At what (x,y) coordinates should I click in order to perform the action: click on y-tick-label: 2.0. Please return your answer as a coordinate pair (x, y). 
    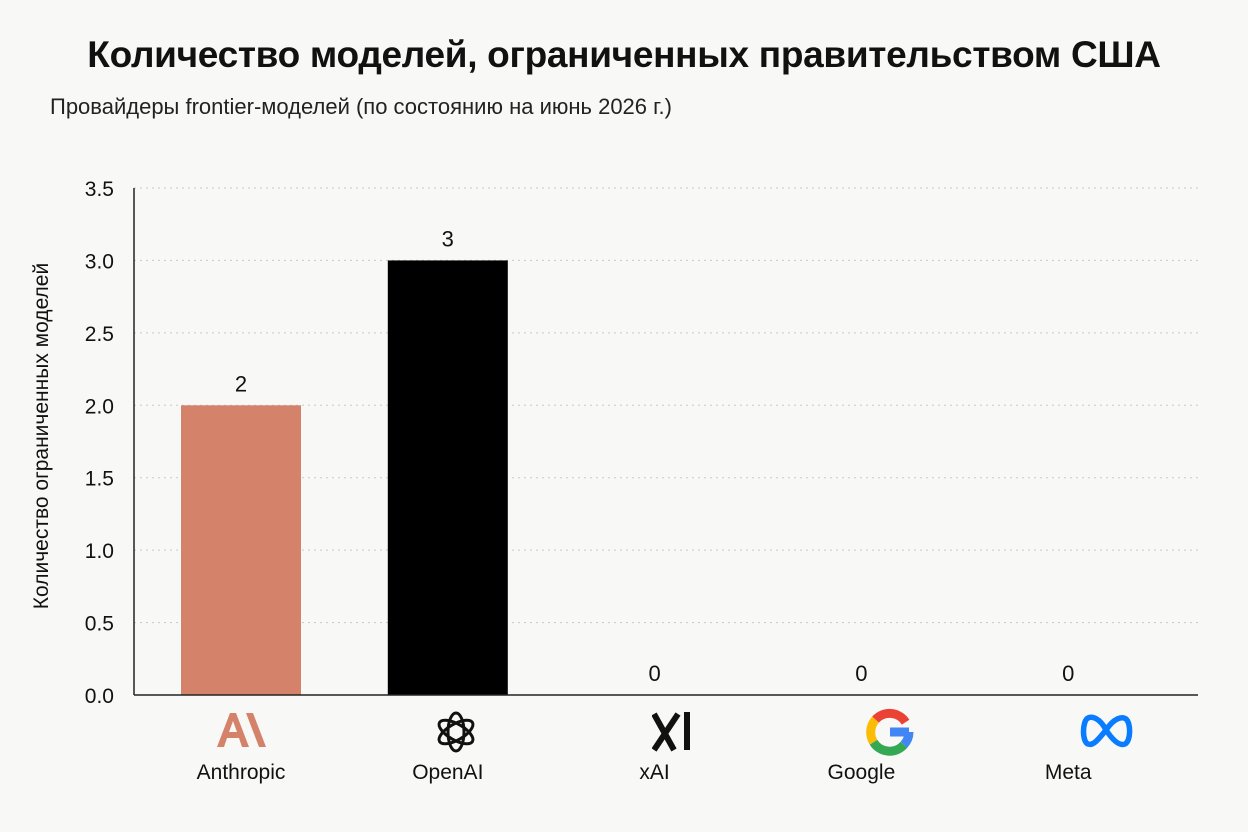
    Looking at the image, I should click on (99, 406).